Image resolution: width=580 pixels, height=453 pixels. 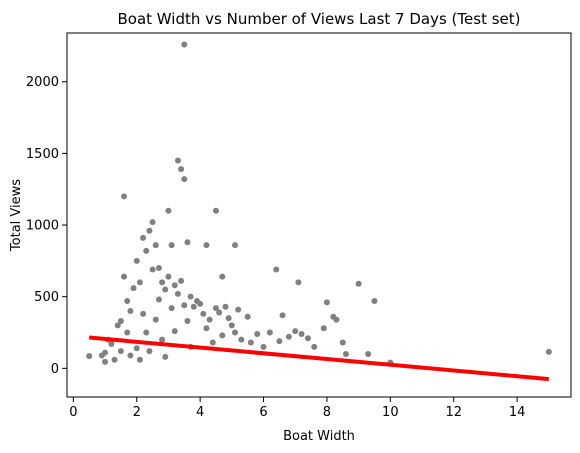 What do you see at coordinates (517, 412) in the screenshot?
I see `x-tick-label: 14` at bounding box center [517, 412].